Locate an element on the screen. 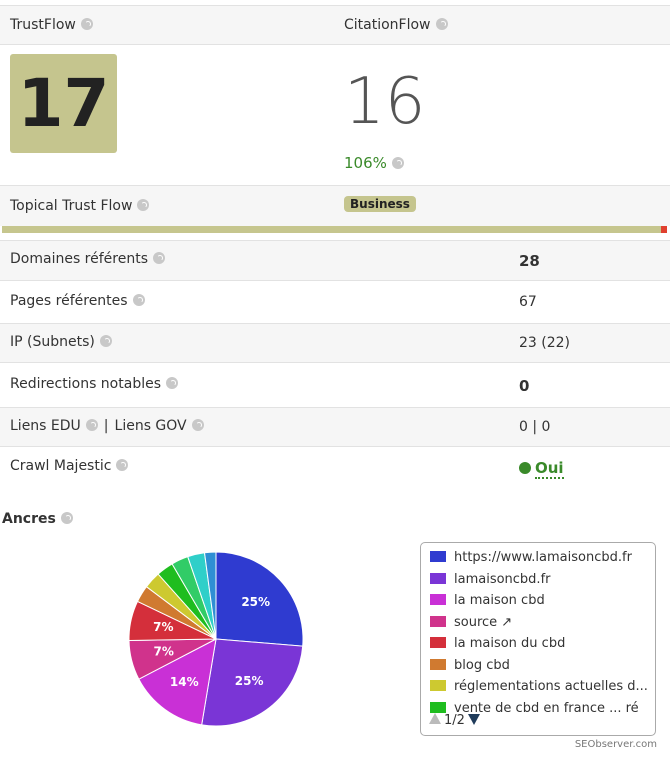  stat-label: Liens EDU | Liens GOV is located at coordinates (107, 426).